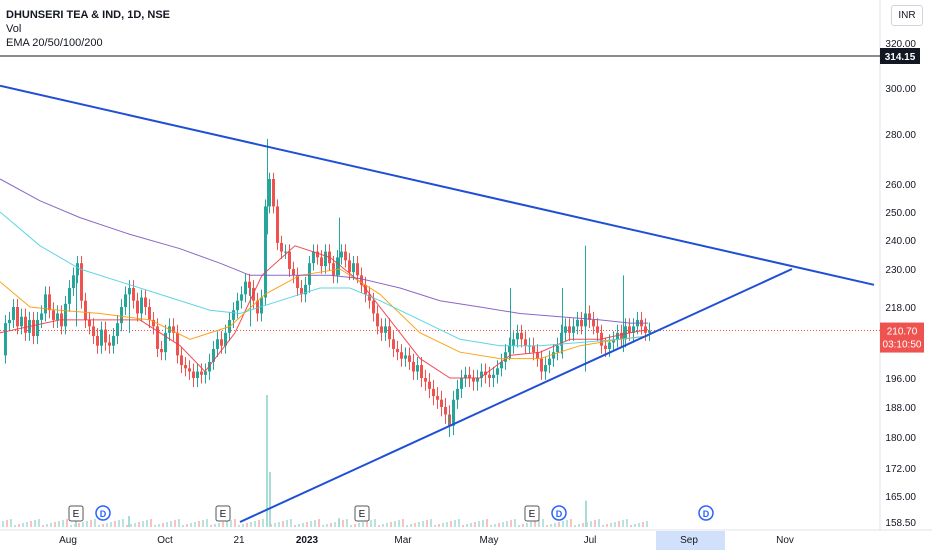 The width and height of the screenshot is (932, 555). What do you see at coordinates (165, 540) in the screenshot?
I see `time-tick-label: Oct` at bounding box center [165, 540].